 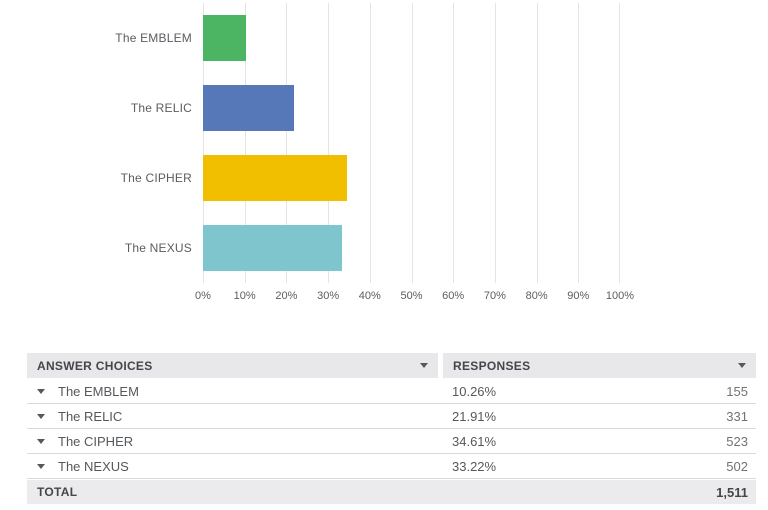 I want to click on response-percent: 34.61%, so click(x=474, y=441).